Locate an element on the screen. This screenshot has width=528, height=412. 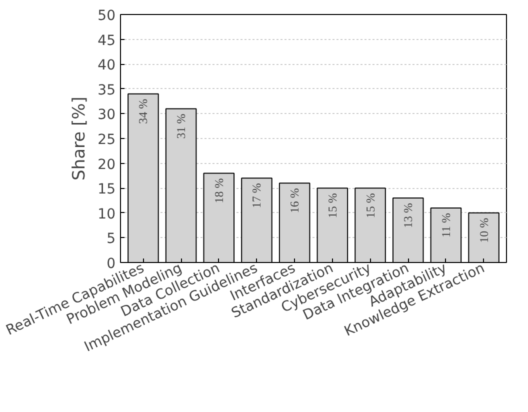
data-label: 11 % is located at coordinates (445, 225).